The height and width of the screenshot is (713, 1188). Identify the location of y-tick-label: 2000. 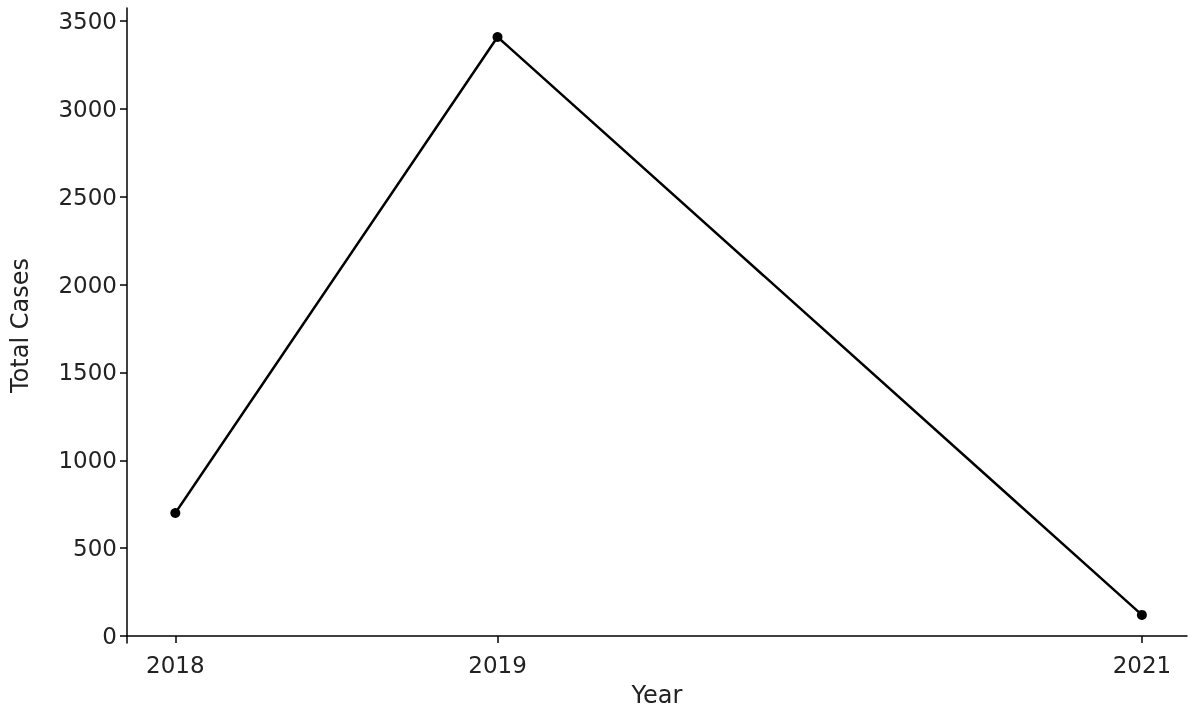
(87, 284).